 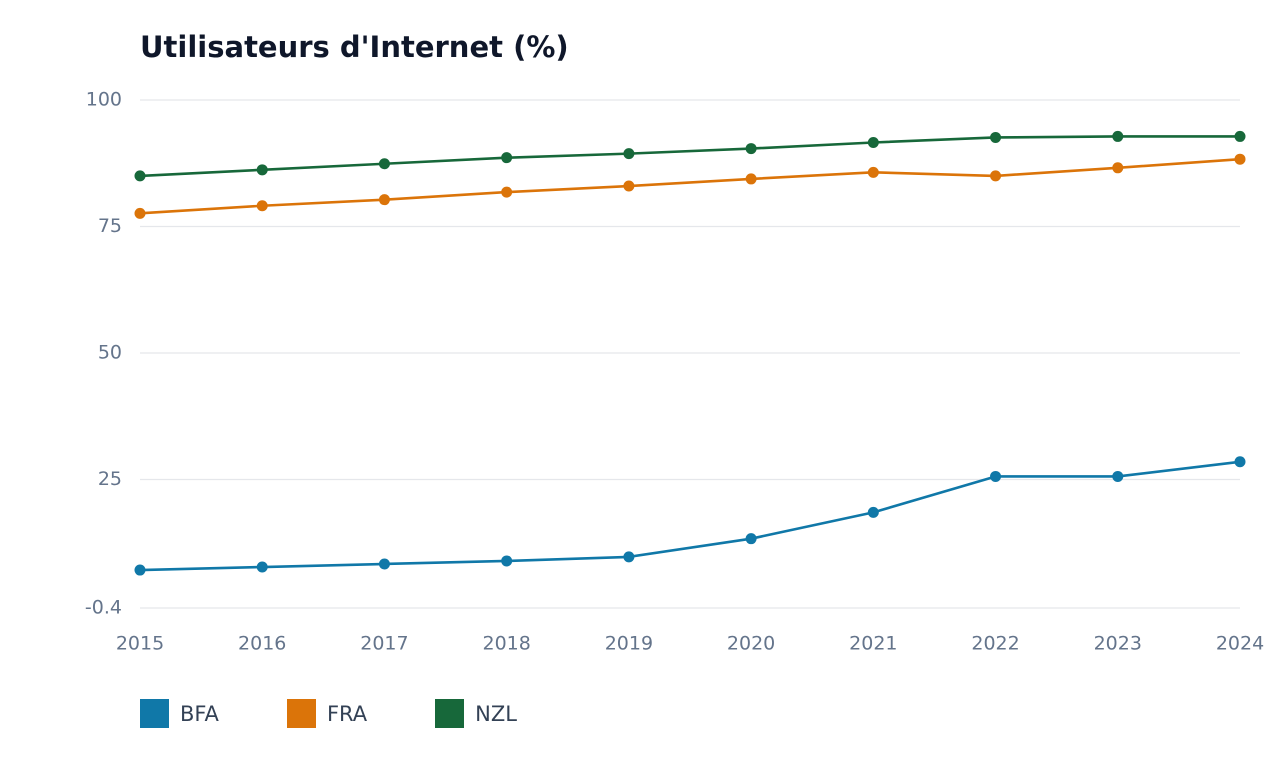 I want to click on x-tick-label: 2022, so click(x=995, y=644).